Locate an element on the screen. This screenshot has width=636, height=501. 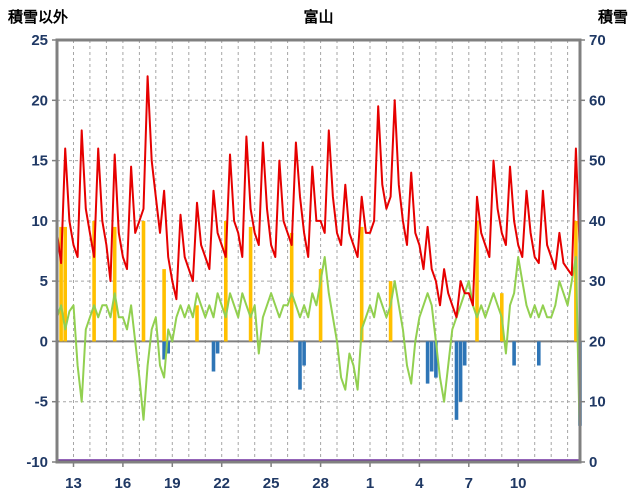
left-axis-tick-label: 5 is located at coordinates (44, 281).